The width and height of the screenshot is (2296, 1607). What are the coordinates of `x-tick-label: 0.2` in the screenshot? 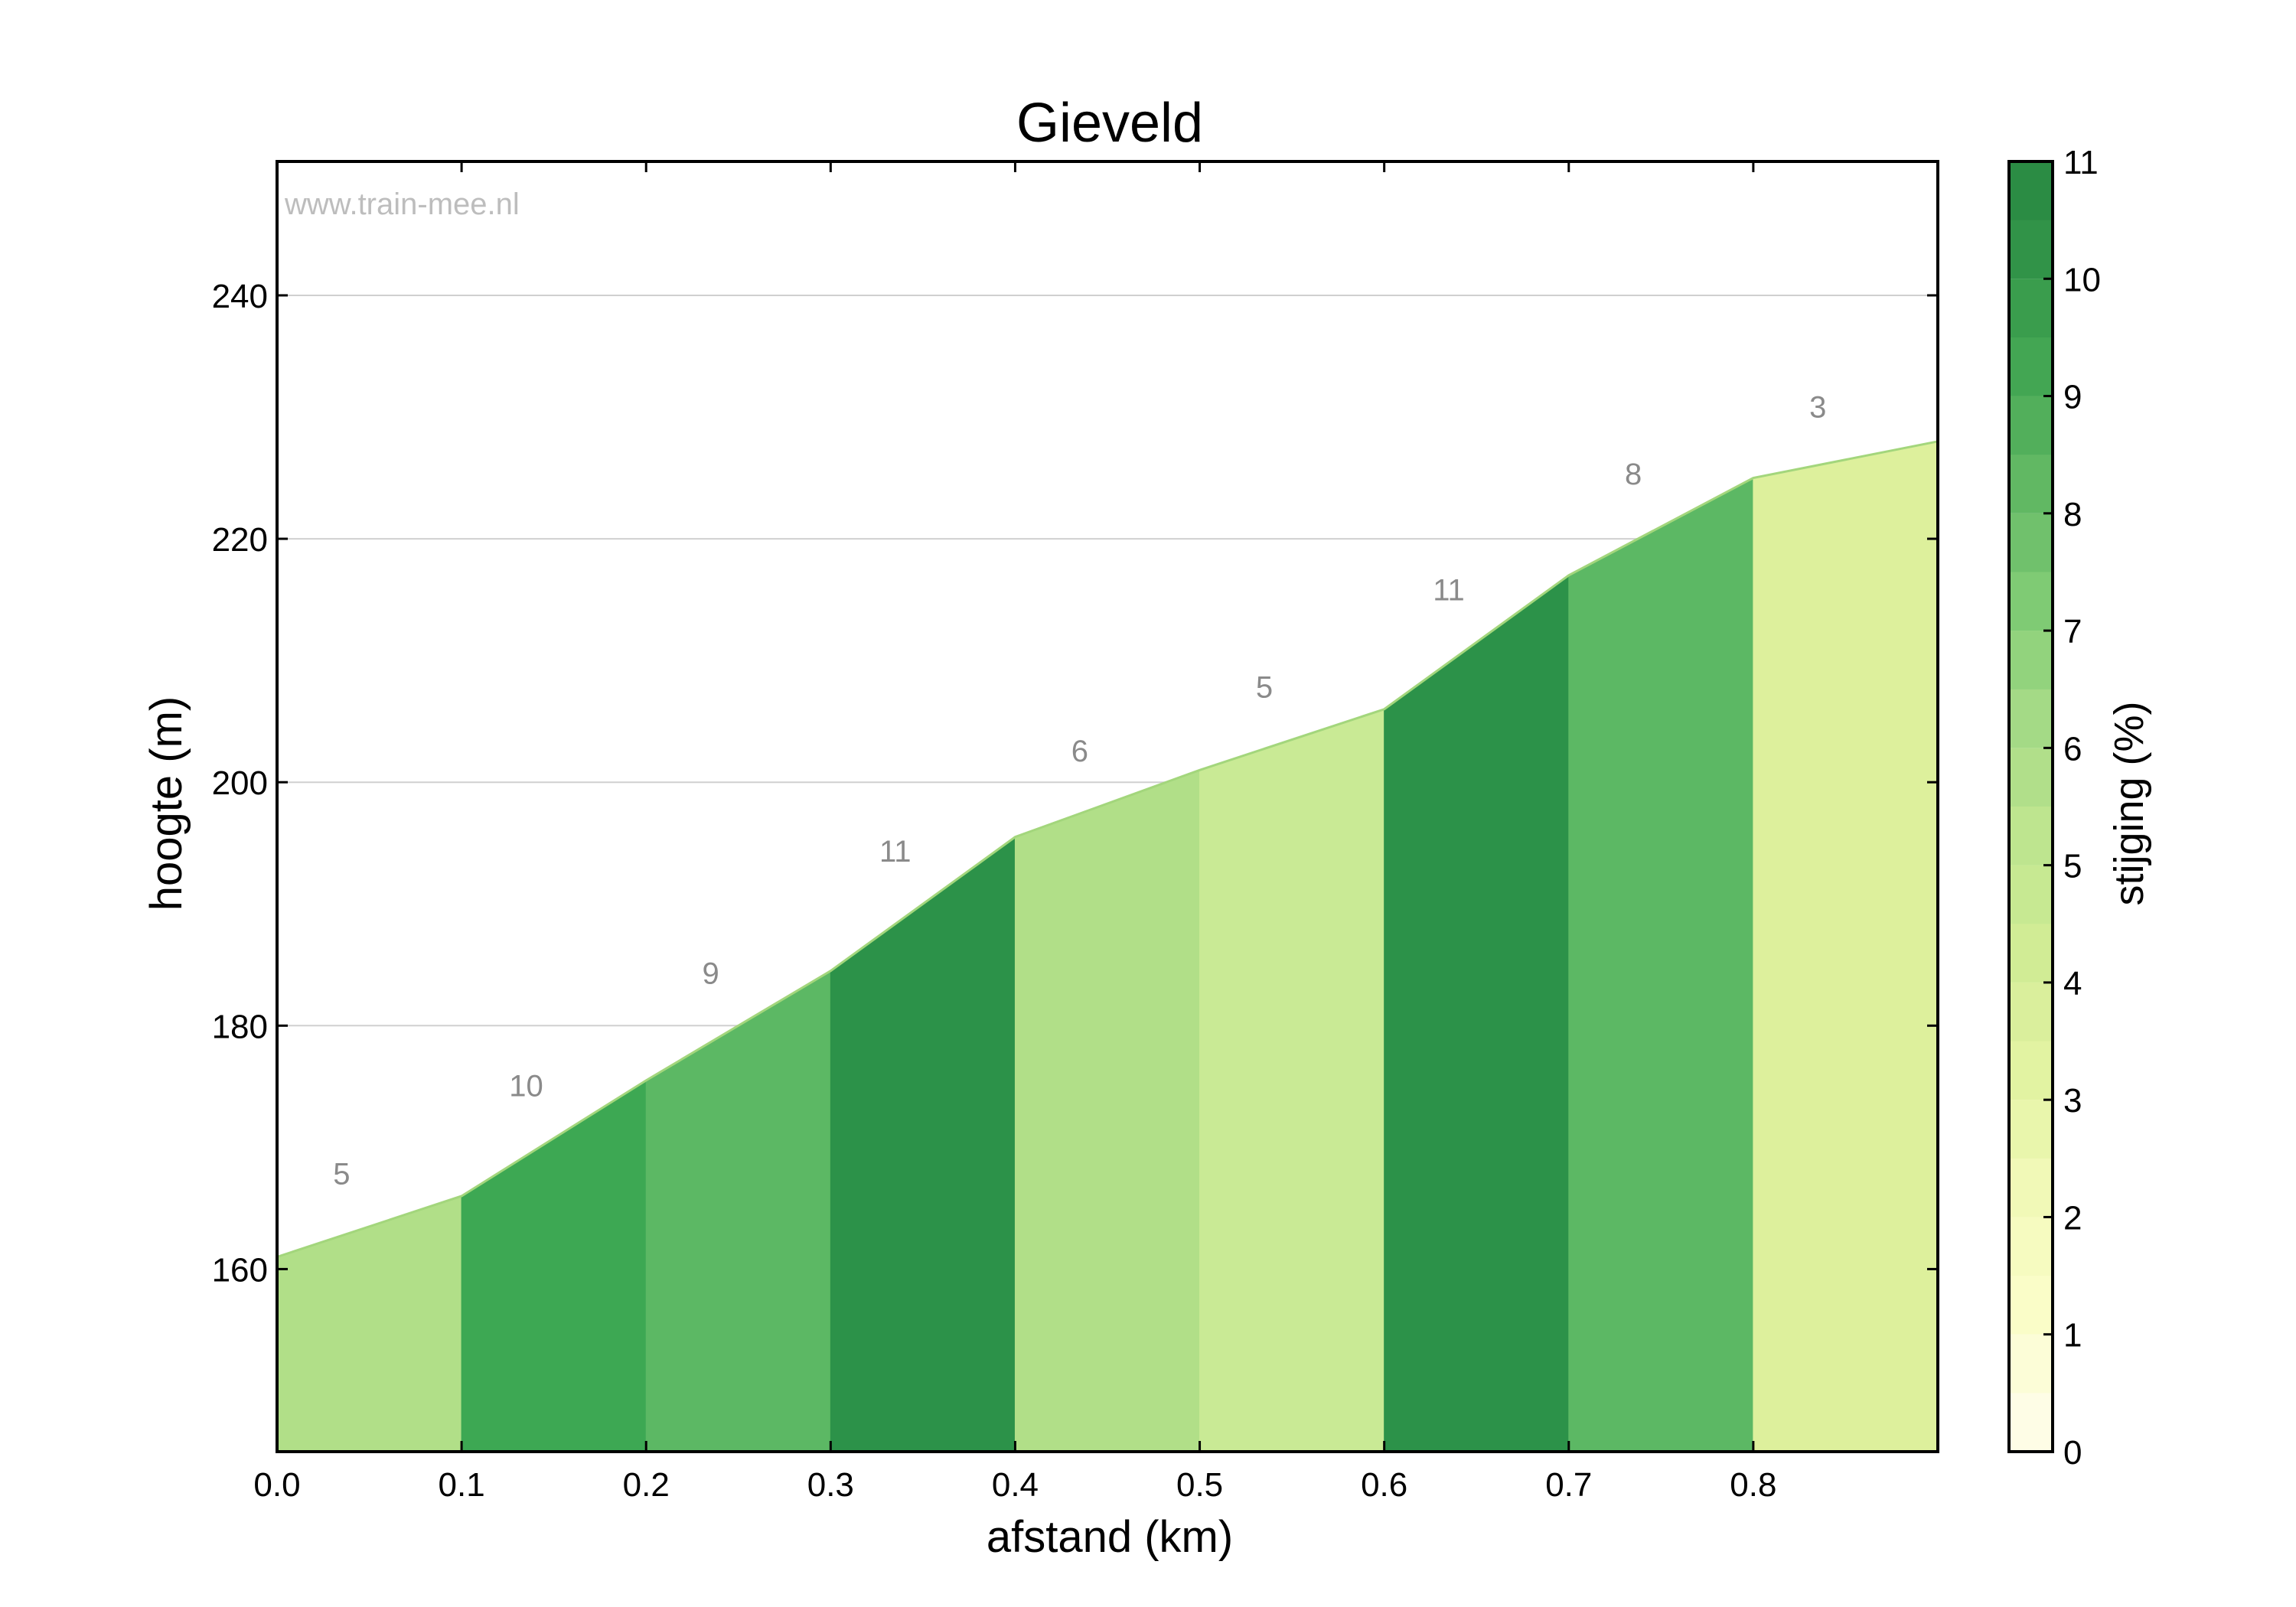 It's located at (646, 1485).